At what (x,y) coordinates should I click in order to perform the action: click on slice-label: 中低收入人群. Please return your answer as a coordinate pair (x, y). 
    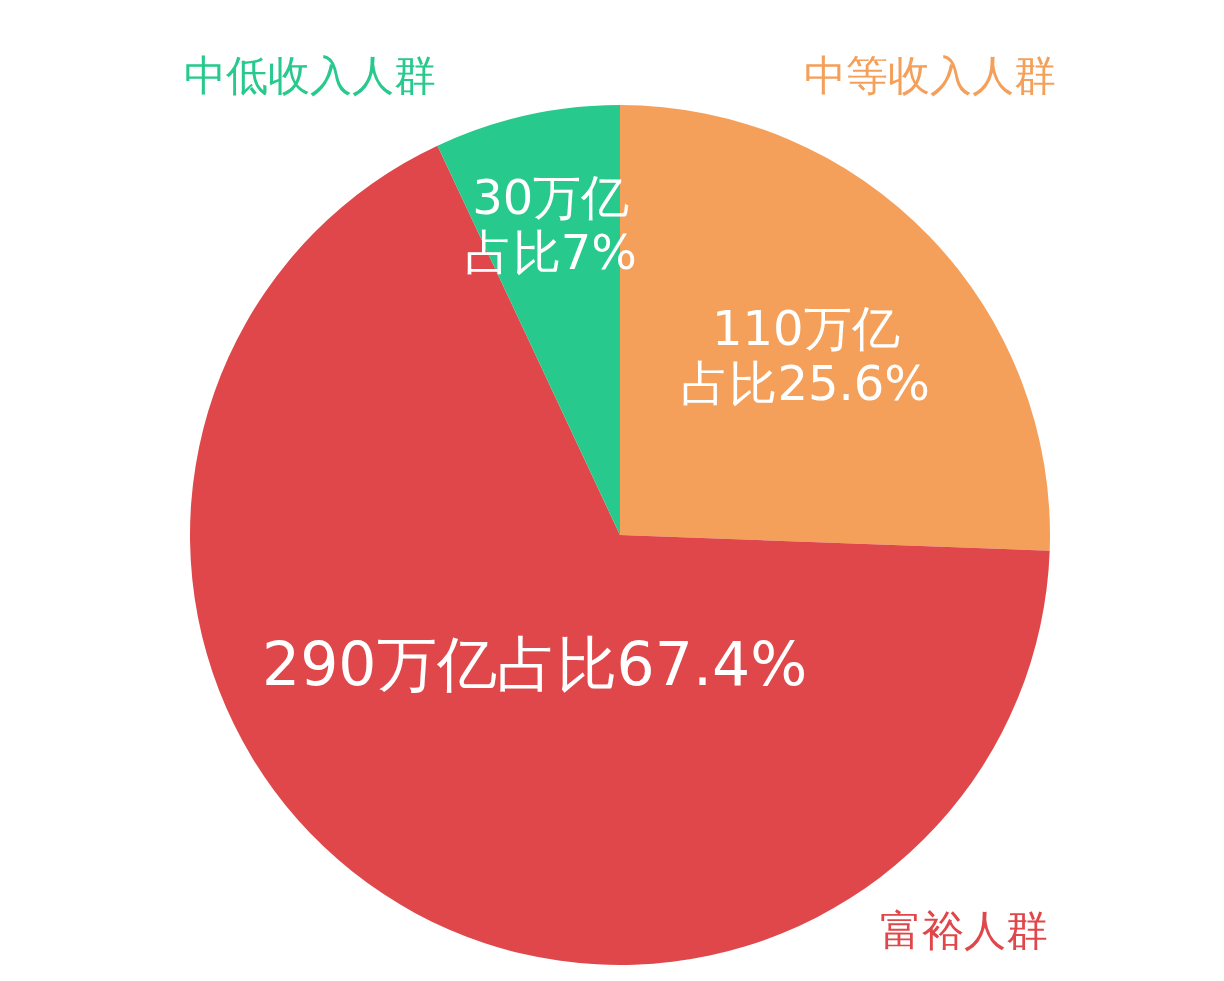
    Looking at the image, I should click on (310, 75).